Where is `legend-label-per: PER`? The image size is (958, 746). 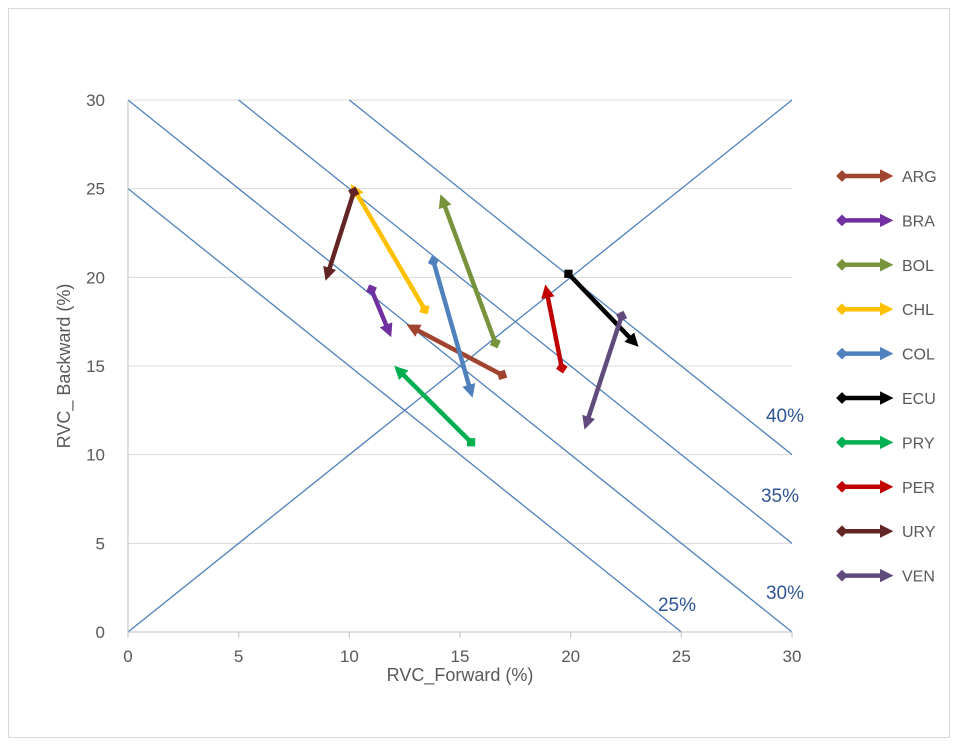
legend-label-per: PER is located at coordinates (918, 488).